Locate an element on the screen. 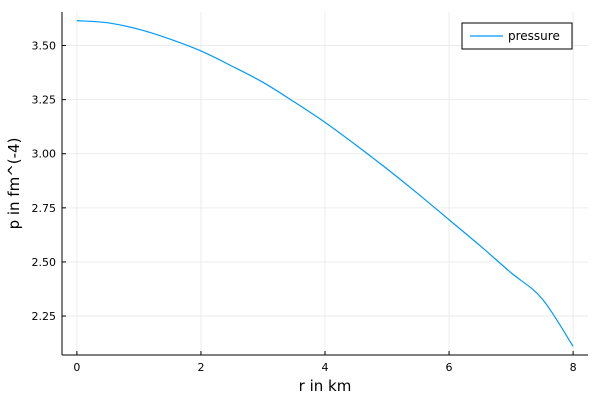 Image resolution: width=600 pixels, height=400 pixels. y-tick-label: 2.75 is located at coordinates (44, 208).